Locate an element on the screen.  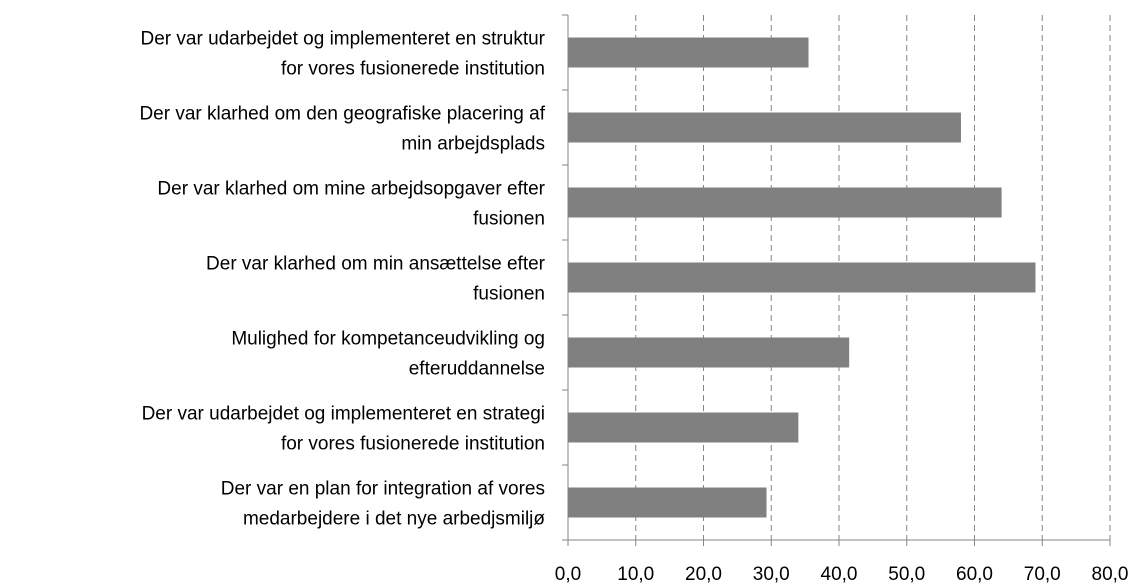
x-tick-label: 70,0 is located at coordinates (1042, 574).